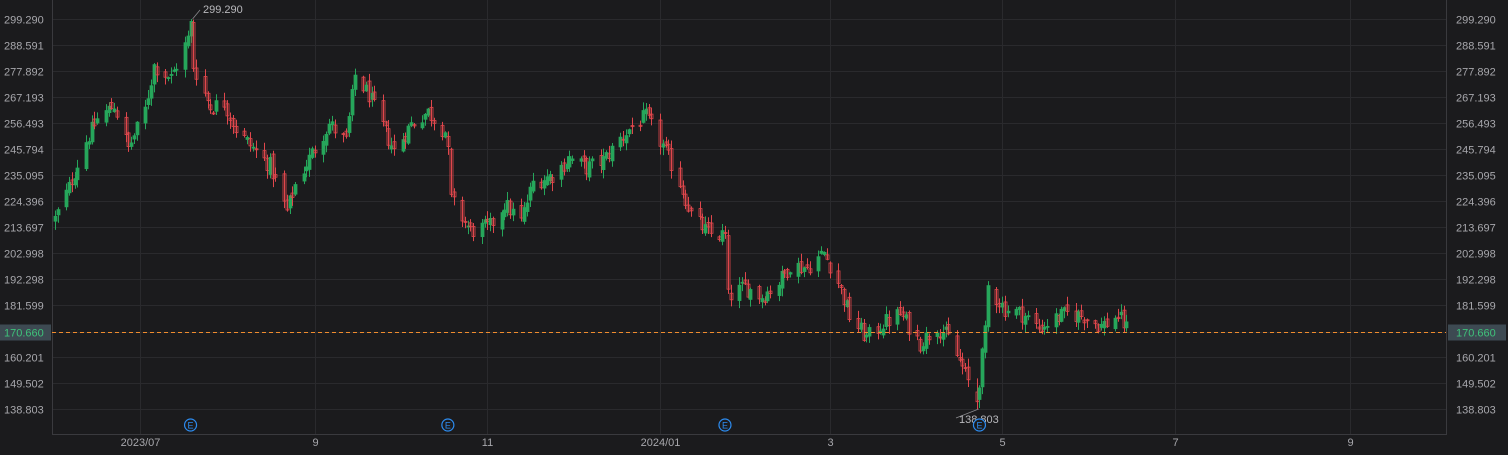 Image resolution: width=1508 pixels, height=455 pixels. What do you see at coordinates (1476, 411) in the screenshot?
I see `y-tick-label-right: 138.803` at bounding box center [1476, 411].